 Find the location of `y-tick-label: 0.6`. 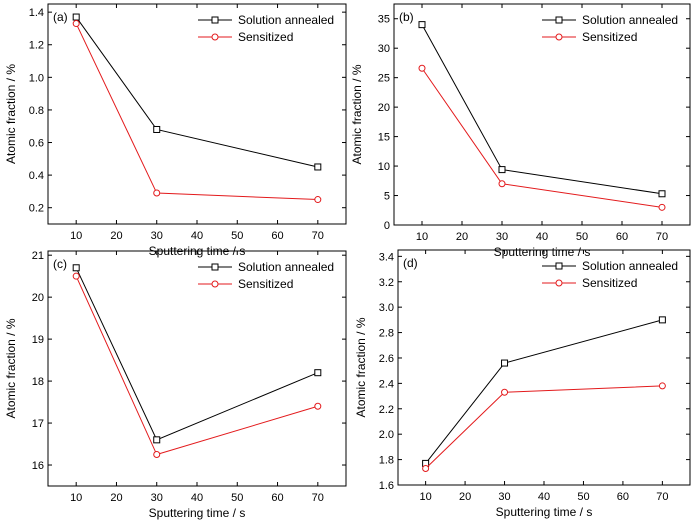

y-tick-label: 0.6 is located at coordinates (36, 144).